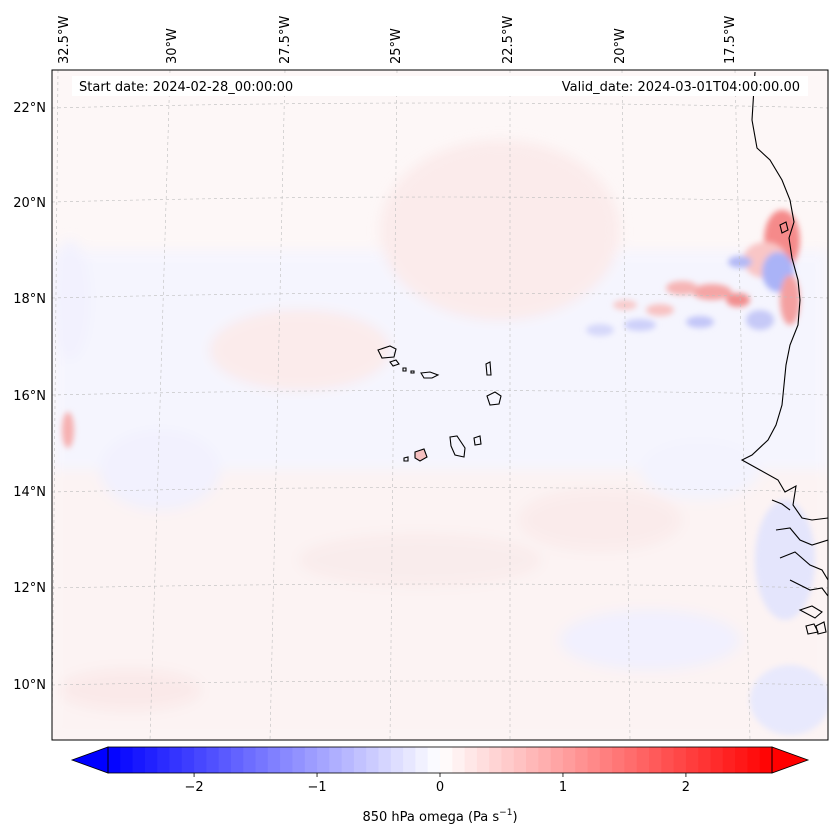 This screenshot has height=839, width=837. Describe the element at coordinates (477, 440) in the screenshot. I see `island-maio` at that location.